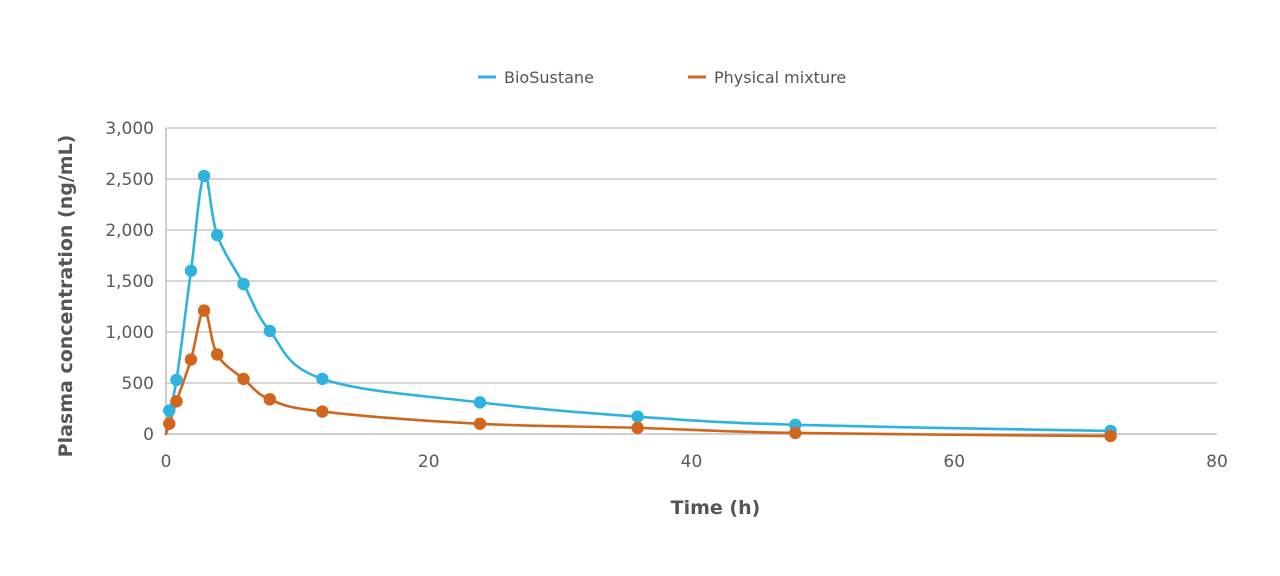 This screenshot has height=576, width=1280. I want to click on x-tick-label: 60, so click(954, 462).